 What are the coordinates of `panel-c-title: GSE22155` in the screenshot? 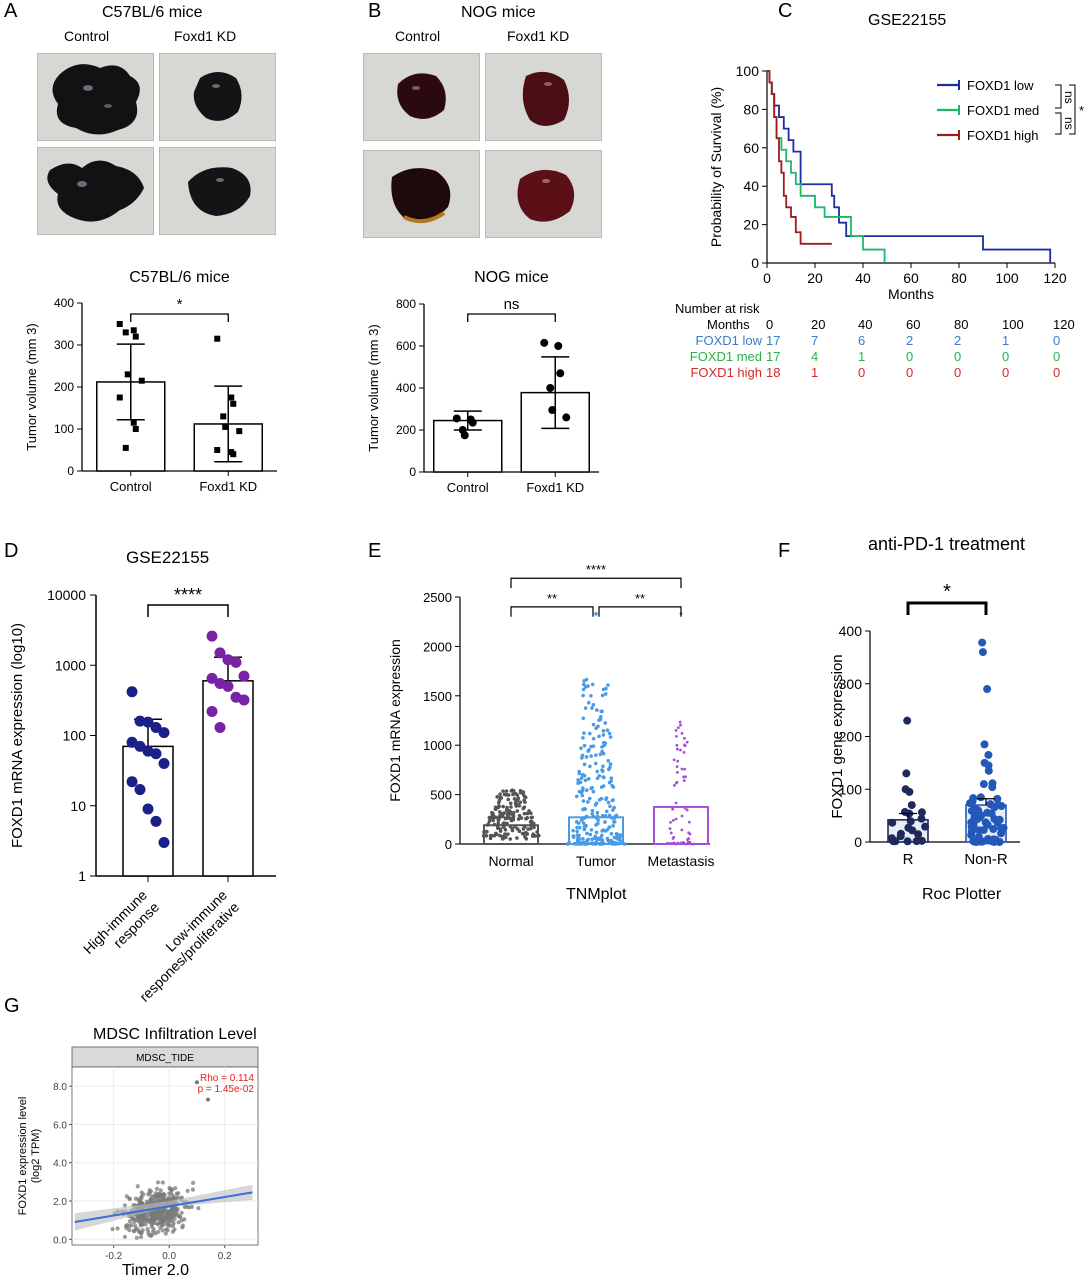 It's located at (907, 20).